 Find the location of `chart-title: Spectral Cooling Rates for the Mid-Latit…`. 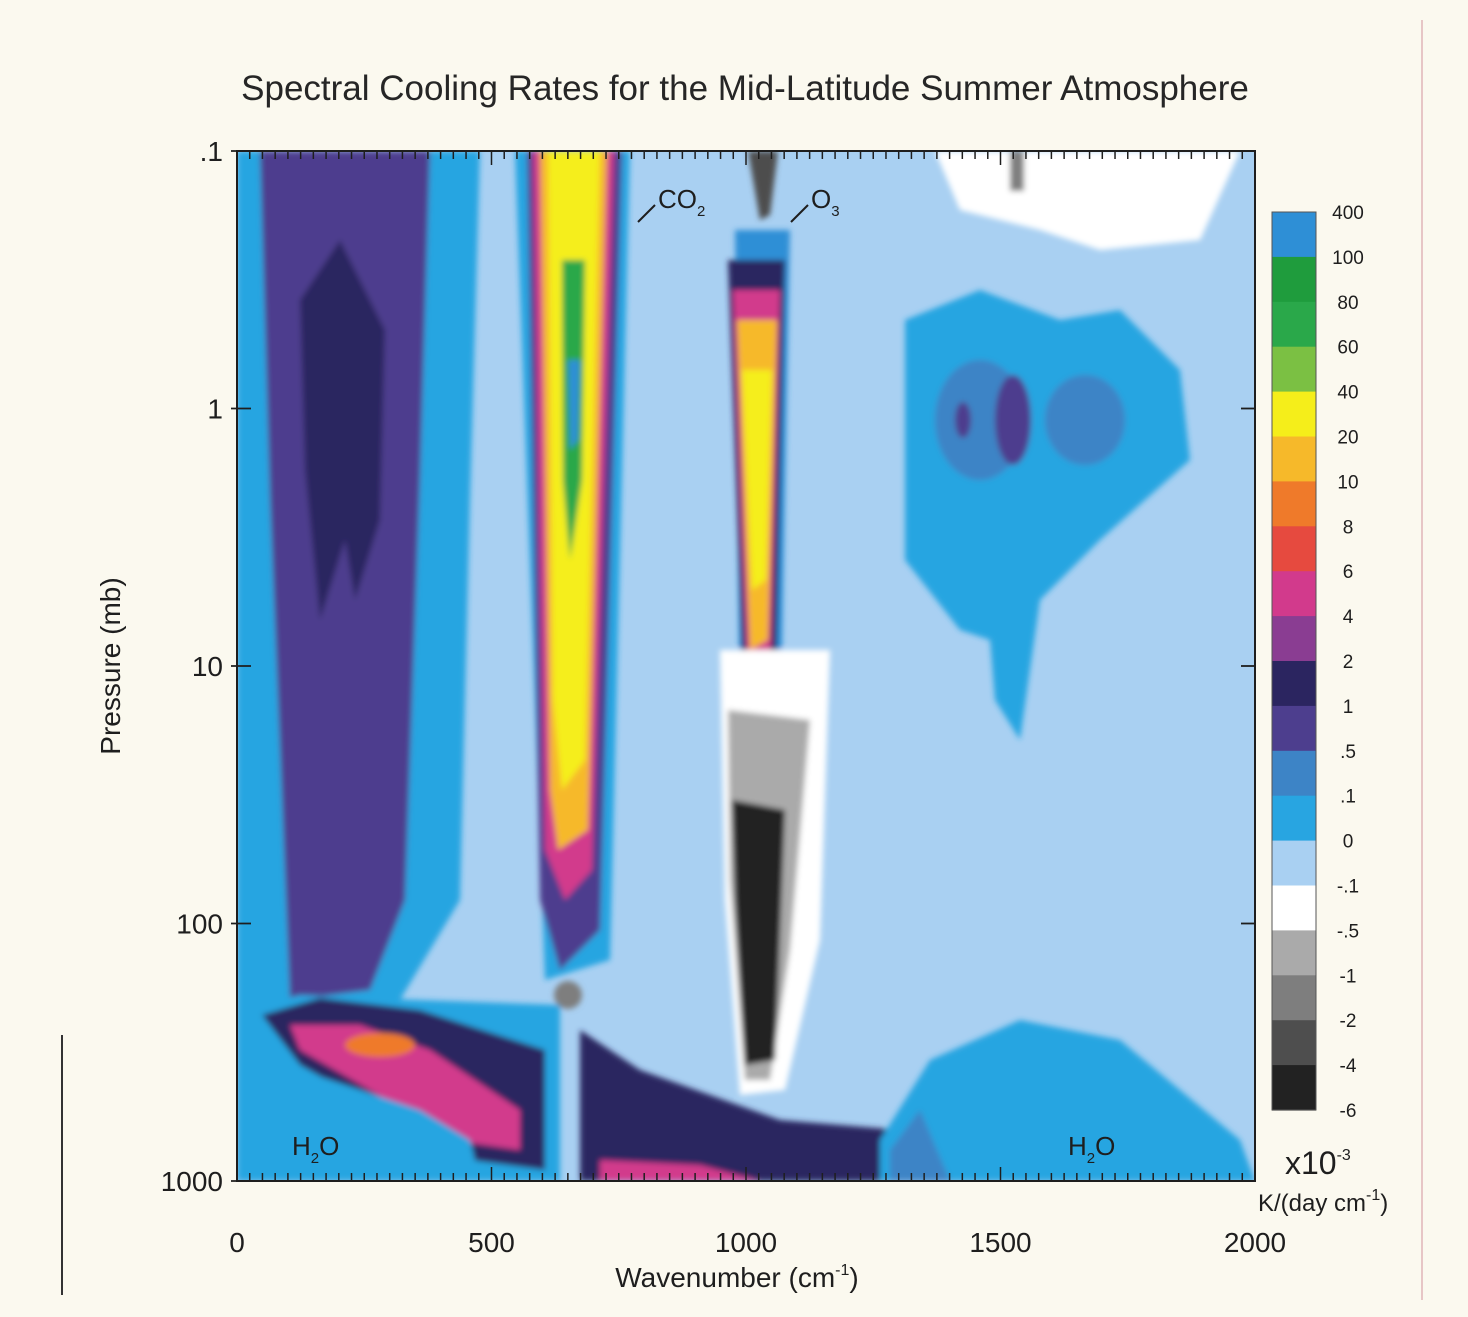

chart-title: Spectral Cooling Rates for the Mid-Latit… is located at coordinates (745, 88).